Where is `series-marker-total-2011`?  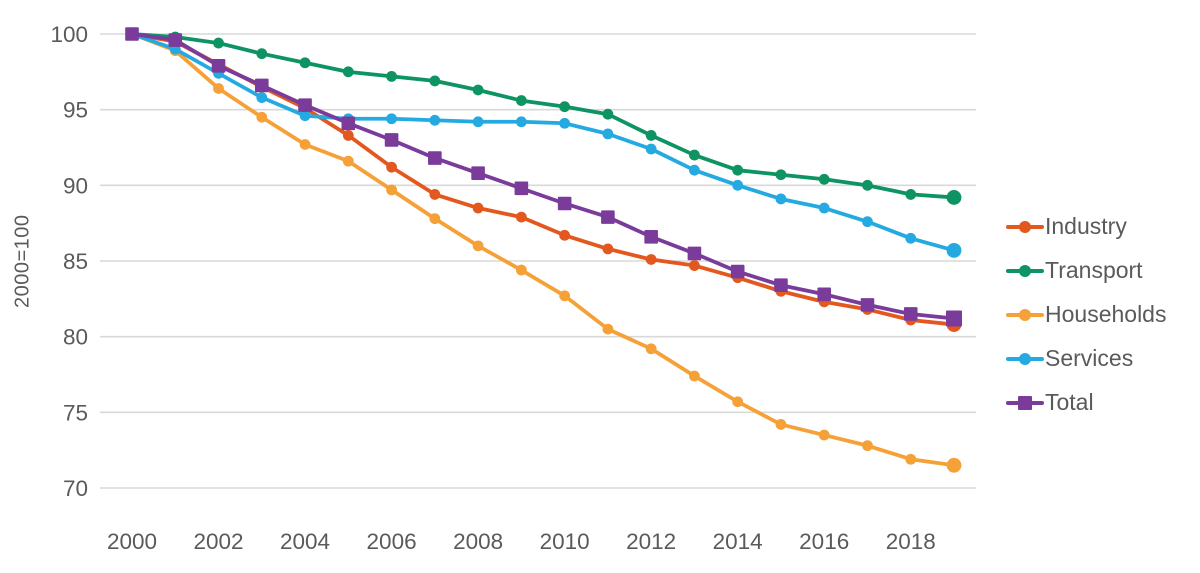
series-marker-total-2011 is located at coordinates (608, 217).